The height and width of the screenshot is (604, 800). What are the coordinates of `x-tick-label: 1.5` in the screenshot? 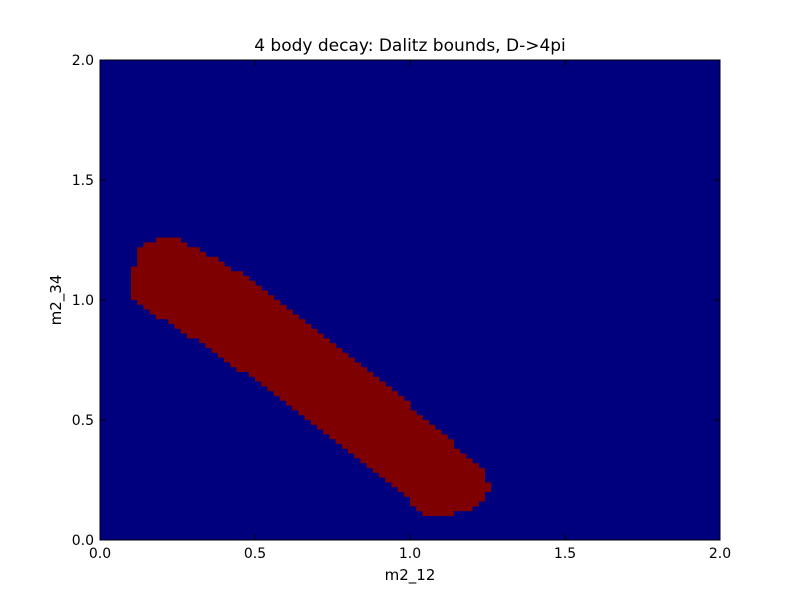 It's located at (565, 554).